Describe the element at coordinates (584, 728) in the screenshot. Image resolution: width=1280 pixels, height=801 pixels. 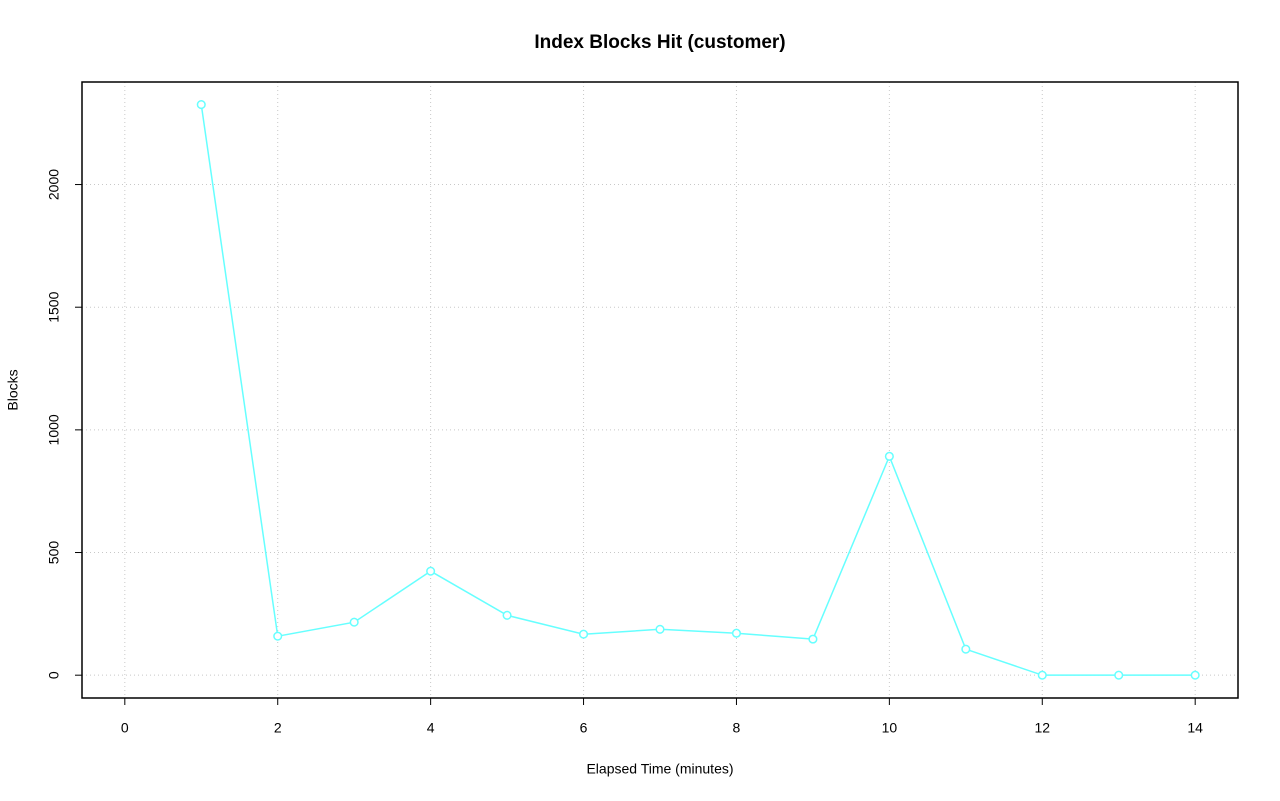
I see `x-tick-label: 6` at that location.